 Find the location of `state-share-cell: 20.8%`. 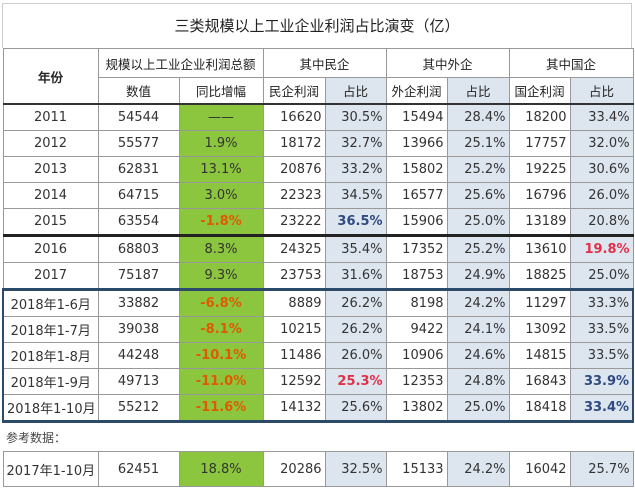

state-share-cell: 20.8% is located at coordinates (601, 222).